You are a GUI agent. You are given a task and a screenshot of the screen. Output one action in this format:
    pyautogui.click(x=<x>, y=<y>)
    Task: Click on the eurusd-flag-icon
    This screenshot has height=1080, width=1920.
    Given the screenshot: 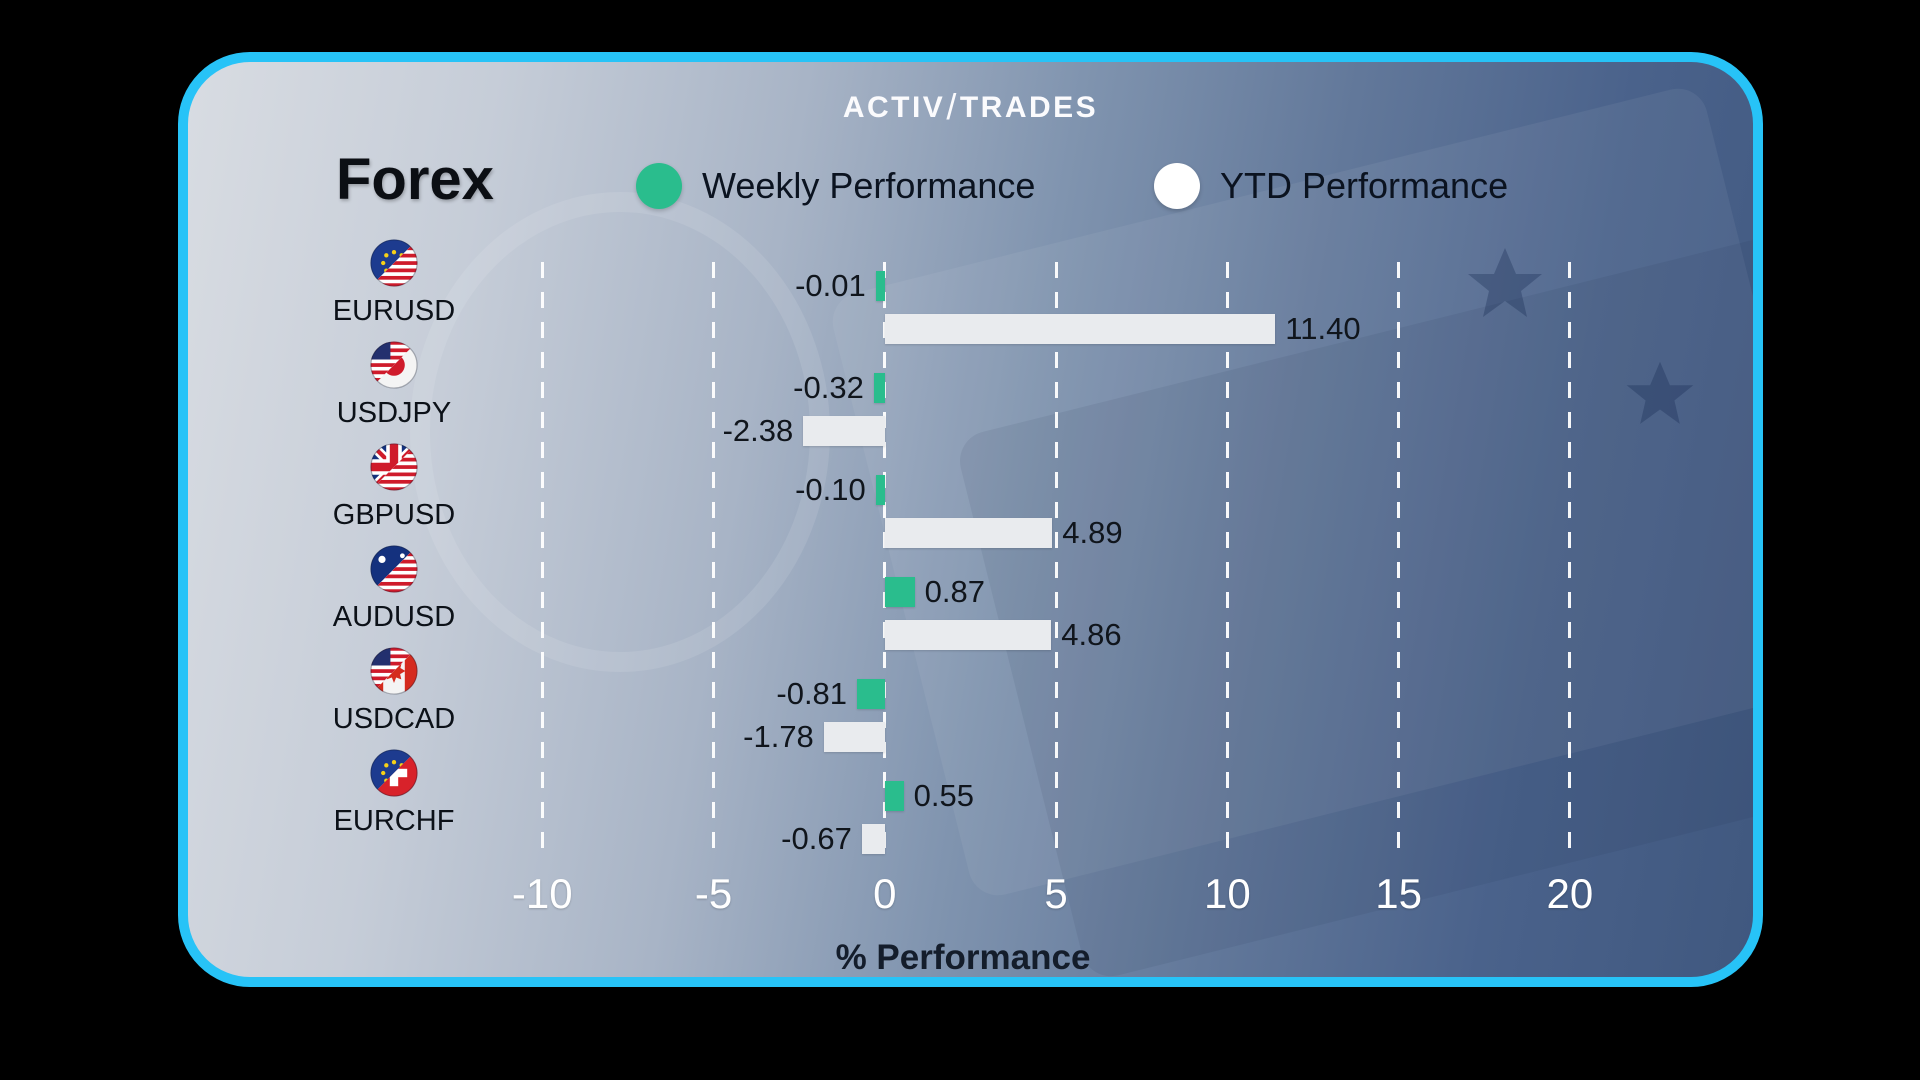 What is the action you would take?
    pyautogui.click(x=394, y=263)
    